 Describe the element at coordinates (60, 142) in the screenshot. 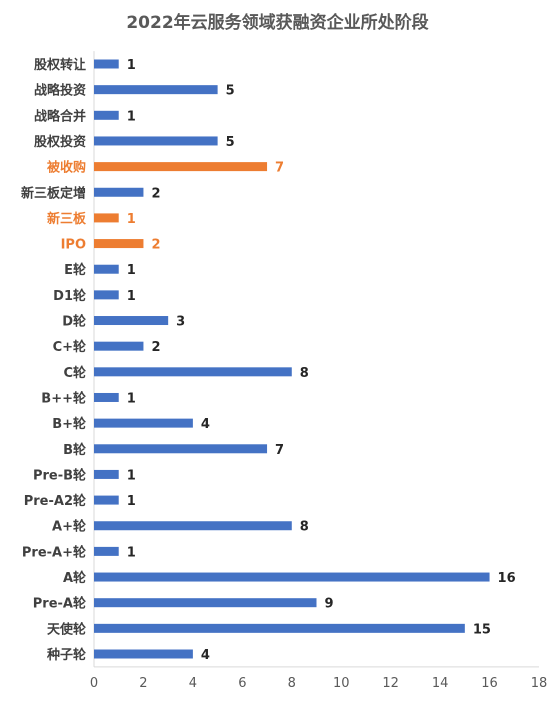

I see `category-label: 股权投资` at that location.